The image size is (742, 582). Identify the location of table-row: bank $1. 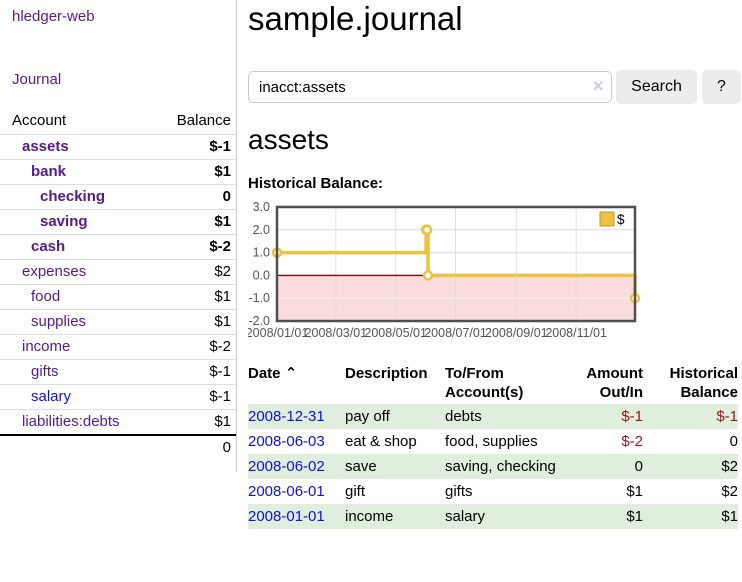
(118, 172).